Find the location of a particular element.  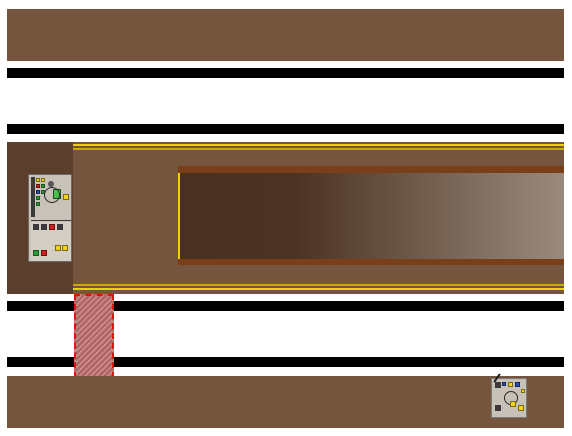

robot-unit is located at coordinates (509, 396).